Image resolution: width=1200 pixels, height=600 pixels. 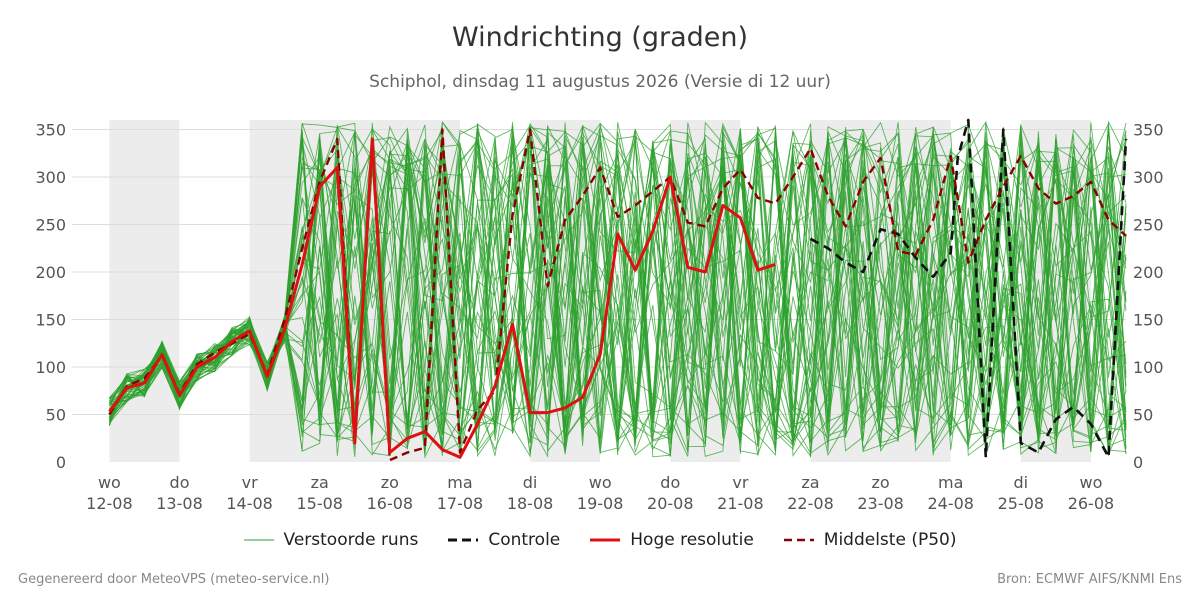 I want to click on y-tick-label-left: 50, so click(x=56, y=415).